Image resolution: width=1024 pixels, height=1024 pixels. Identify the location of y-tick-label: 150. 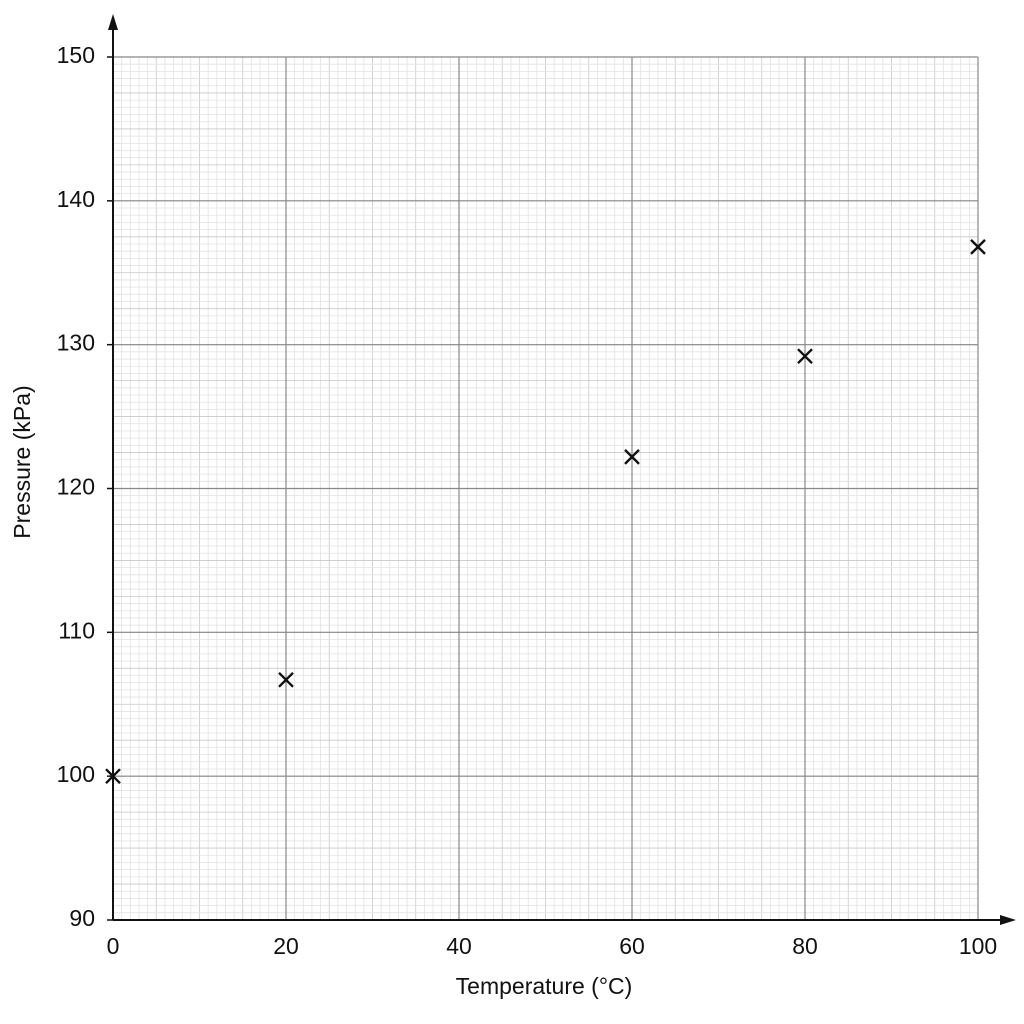
(76, 55).